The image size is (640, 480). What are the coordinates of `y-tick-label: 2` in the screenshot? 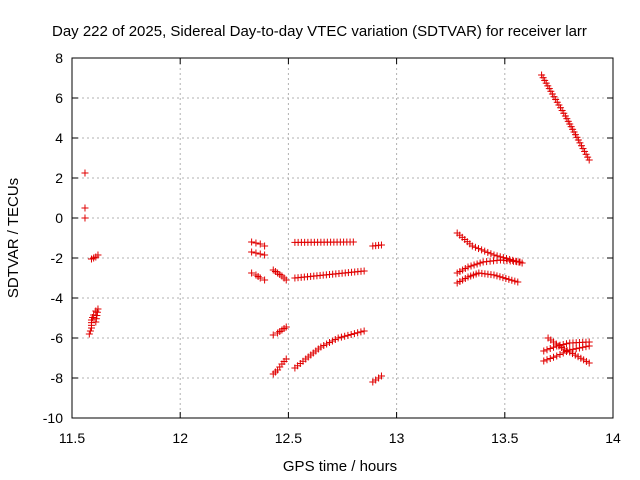 It's located at (59, 178).